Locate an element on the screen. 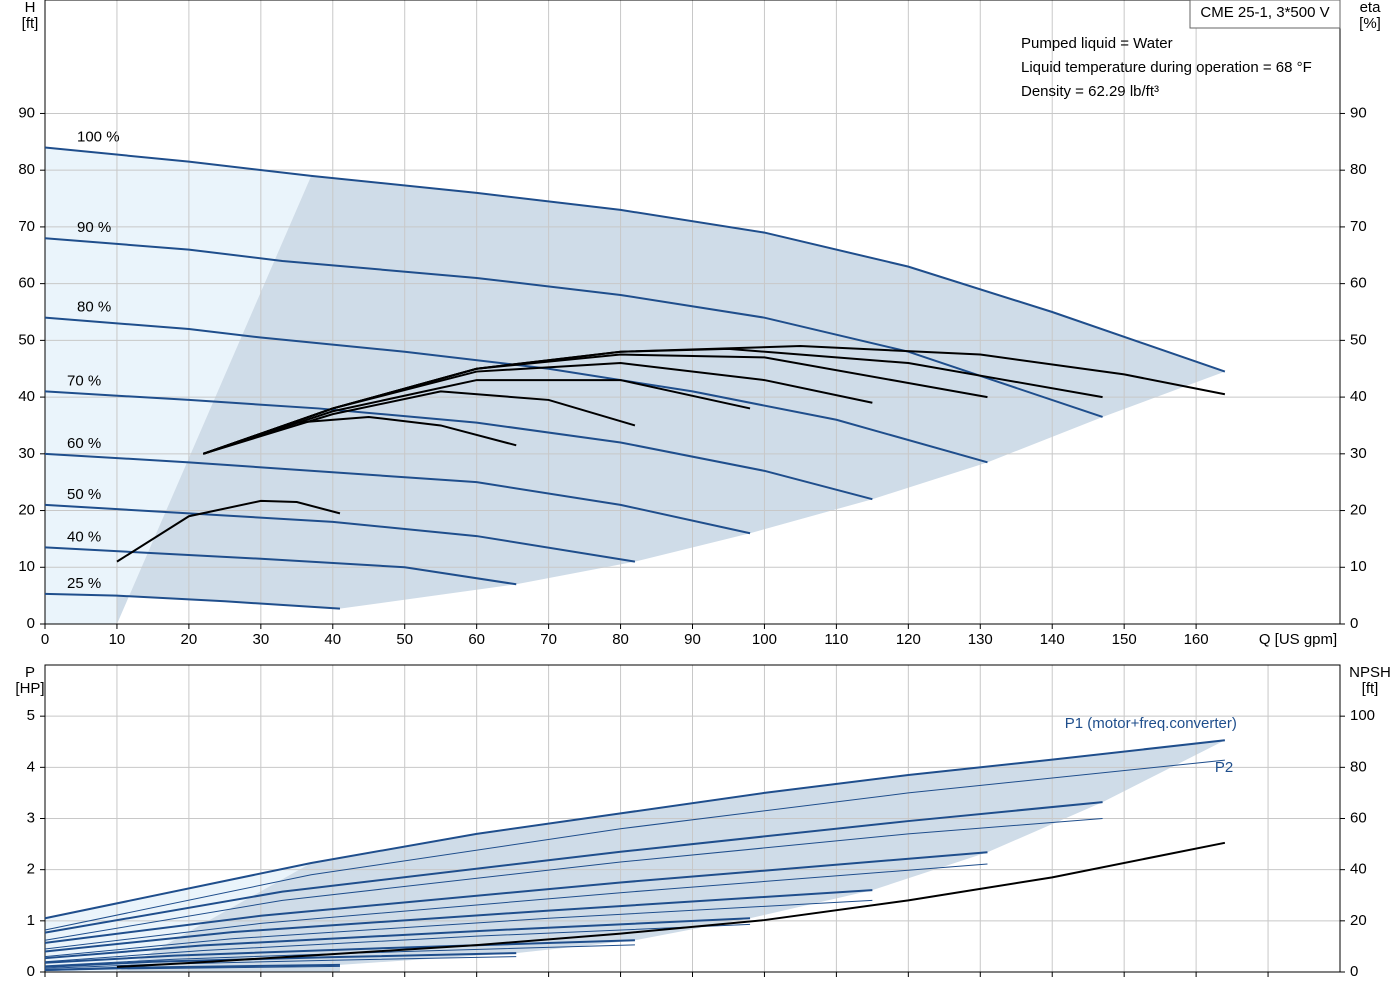 The width and height of the screenshot is (1400, 1000). y-tick-label: 50 is located at coordinates (26, 339).